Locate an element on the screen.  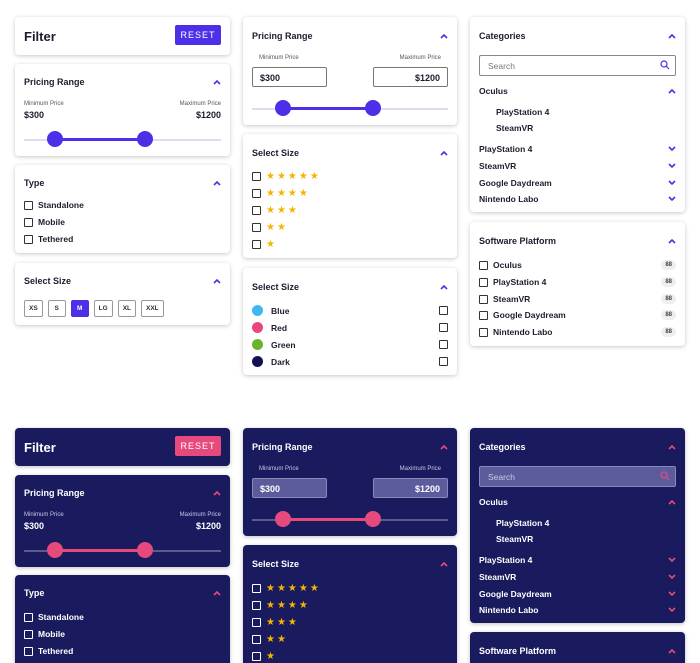
size-button-m: M is located at coordinates (79, 308).